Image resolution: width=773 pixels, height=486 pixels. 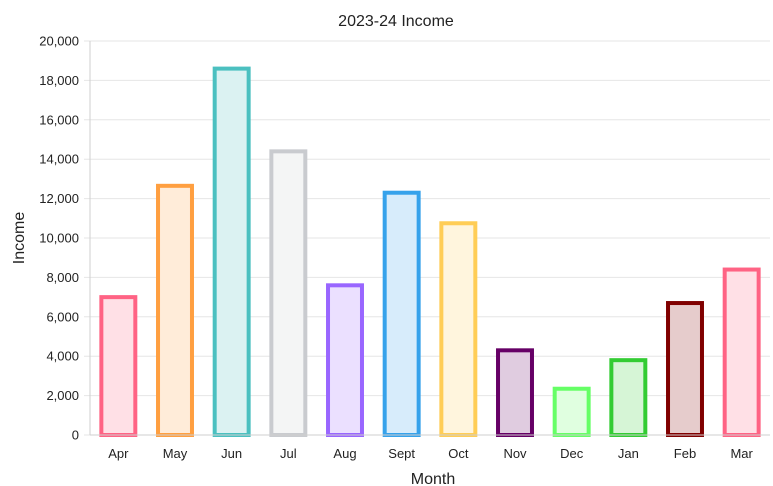 I want to click on bar-oct, so click(x=458, y=329).